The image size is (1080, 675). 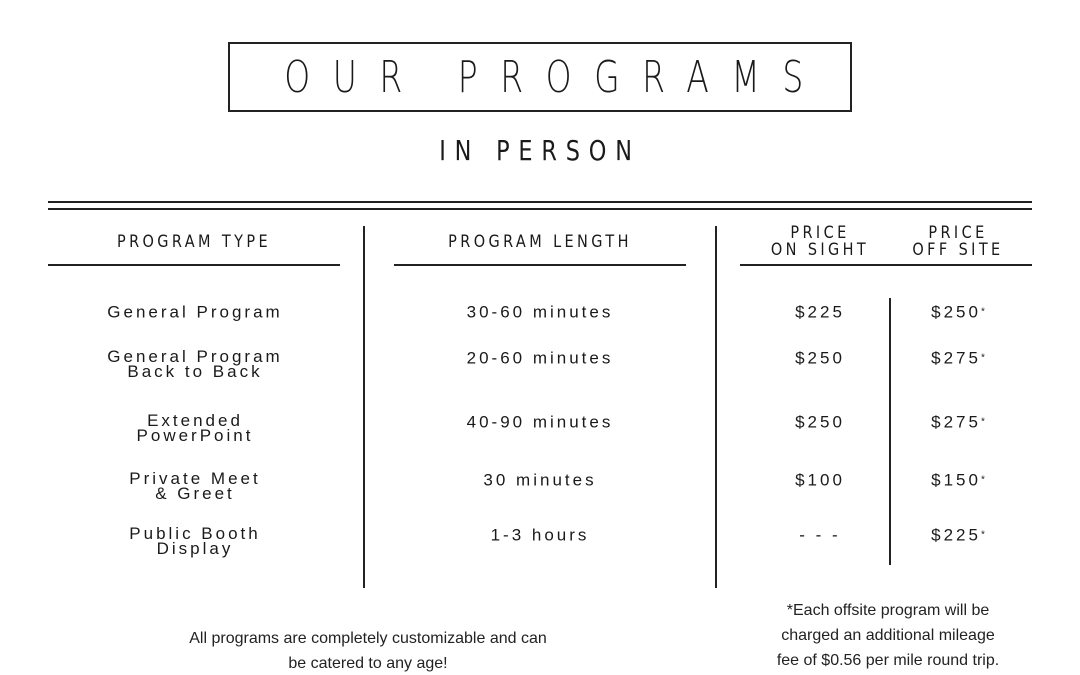 I want to click on header-price-offsite: PRICE OFF SITE, so click(x=958, y=242).